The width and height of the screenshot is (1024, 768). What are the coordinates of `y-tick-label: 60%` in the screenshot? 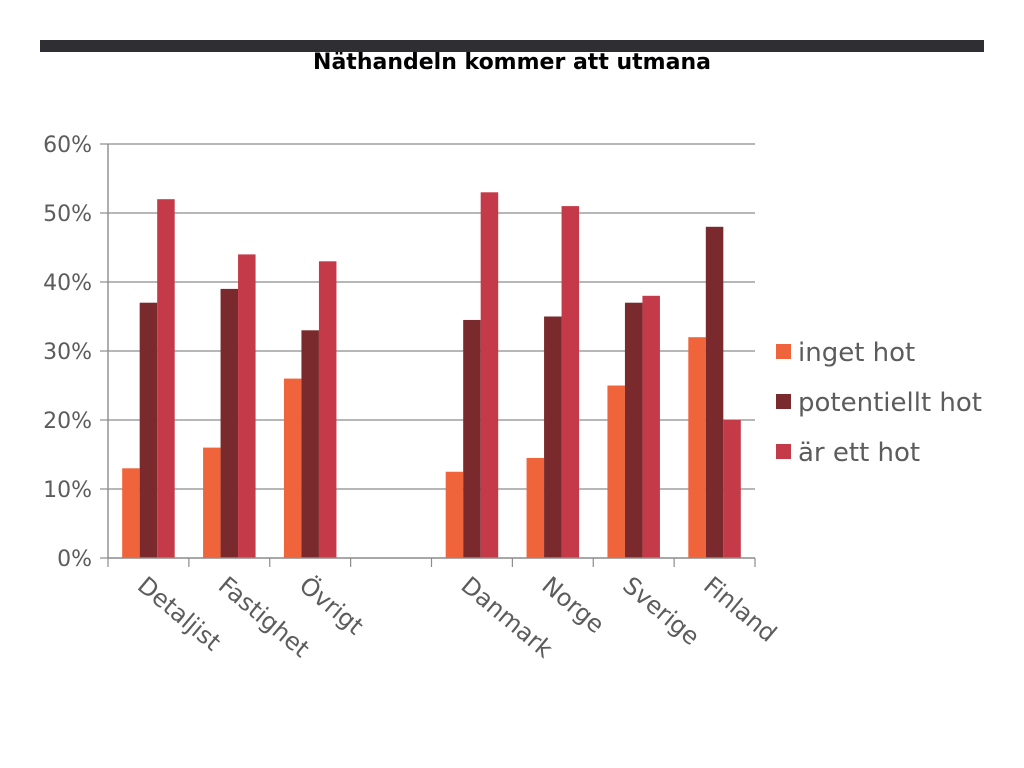 It's located at (67, 145).